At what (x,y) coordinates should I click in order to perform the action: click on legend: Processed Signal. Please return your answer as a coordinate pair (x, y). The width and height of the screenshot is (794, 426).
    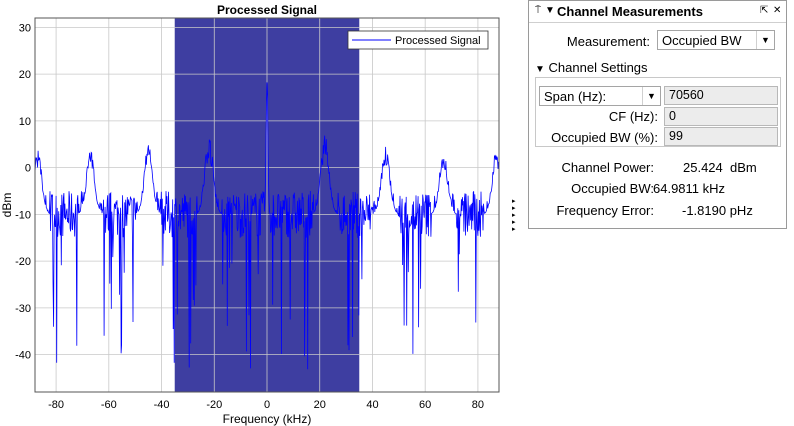
    Looking at the image, I should click on (418, 40).